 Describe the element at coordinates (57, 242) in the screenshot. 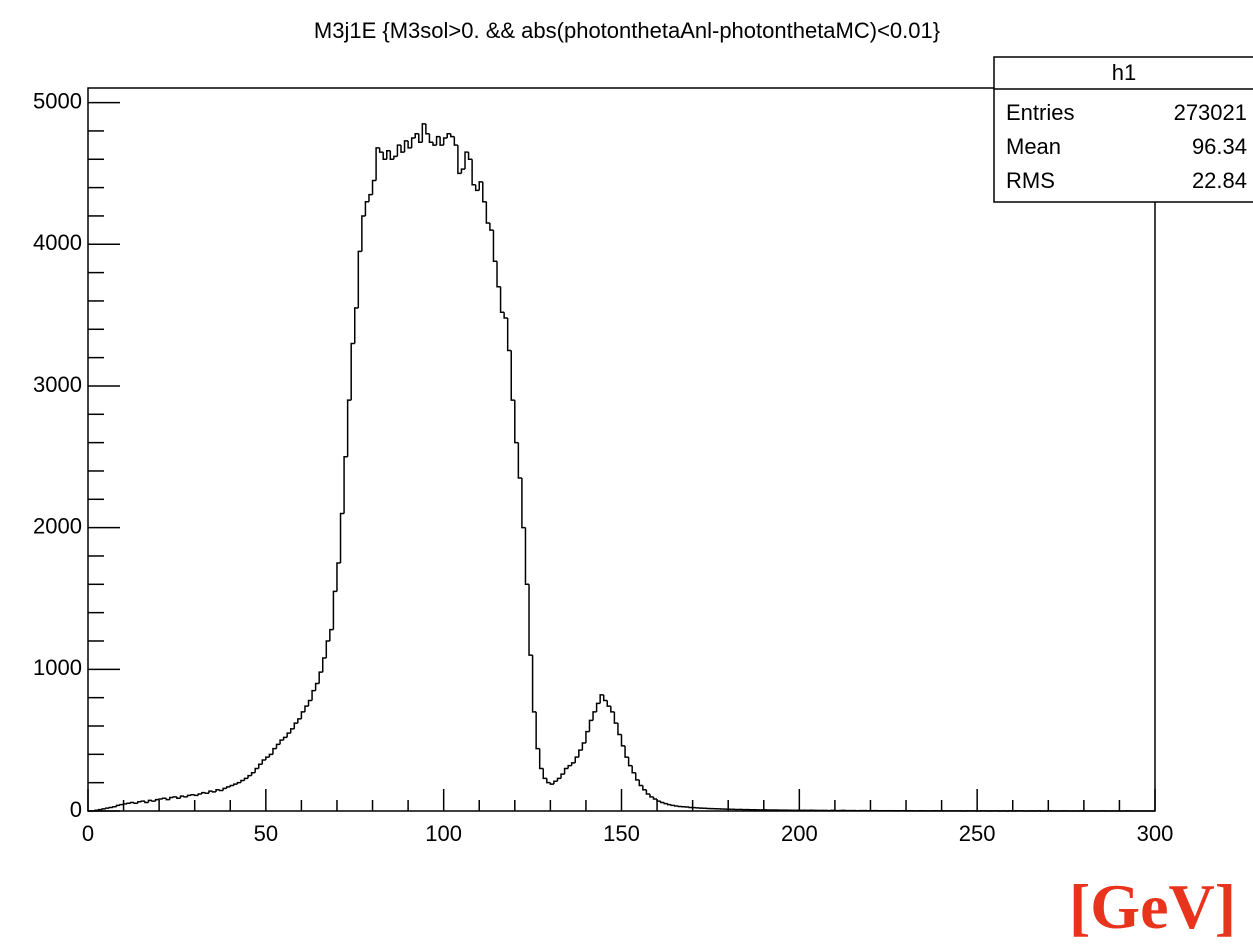

I see `y-tick-label: 4000` at that location.